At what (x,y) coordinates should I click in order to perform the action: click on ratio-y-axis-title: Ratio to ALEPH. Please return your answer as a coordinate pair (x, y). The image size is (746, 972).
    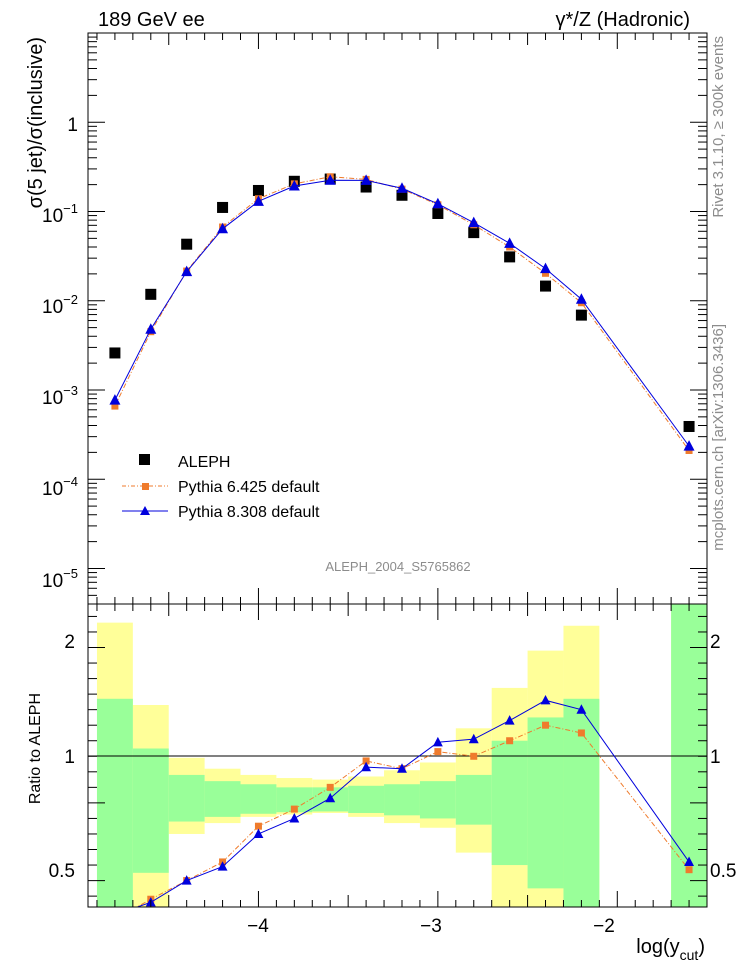
    Looking at the image, I should click on (35, 748).